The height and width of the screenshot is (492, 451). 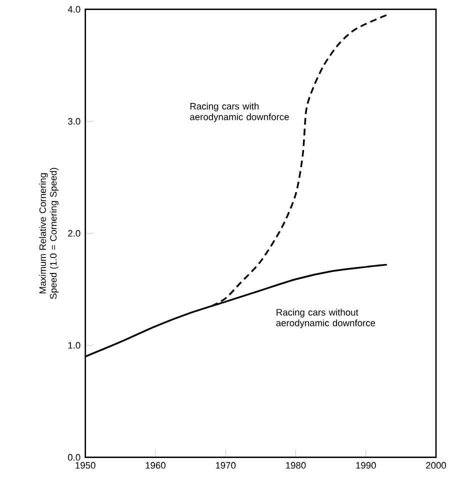 What do you see at coordinates (296, 465) in the screenshot?
I see `x-tick-label: 1980` at bounding box center [296, 465].